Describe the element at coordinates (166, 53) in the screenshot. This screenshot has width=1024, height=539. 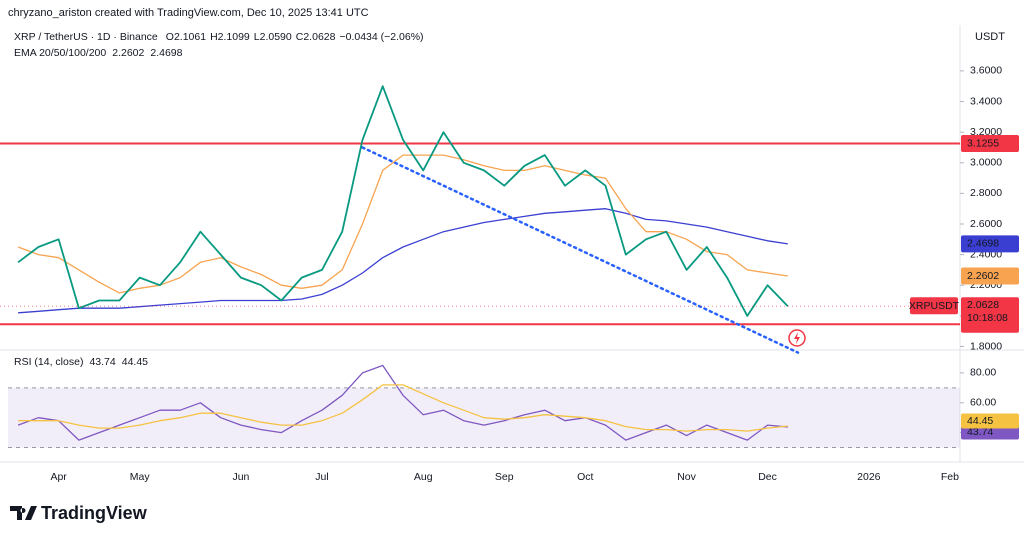
I see `ema-value: 2.4698` at that location.